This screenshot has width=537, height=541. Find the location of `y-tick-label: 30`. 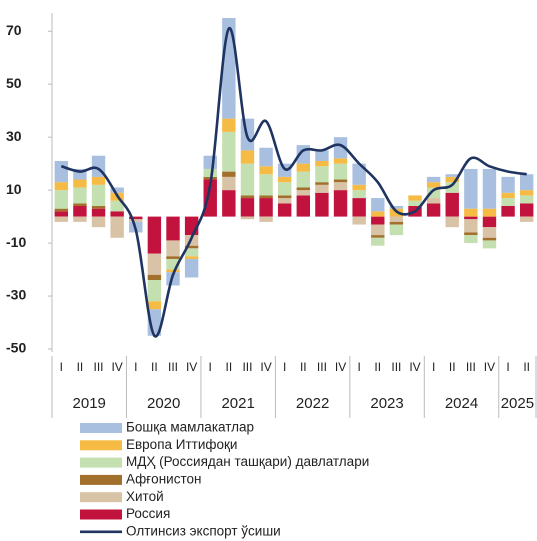

y-tick-label: 30 is located at coordinates (14, 136).